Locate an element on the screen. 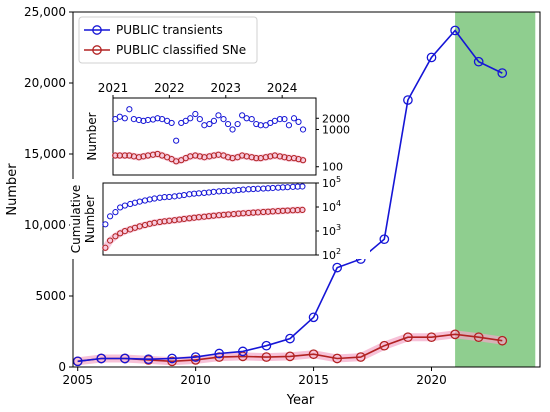  inset1-frame is located at coordinates (214, 136).